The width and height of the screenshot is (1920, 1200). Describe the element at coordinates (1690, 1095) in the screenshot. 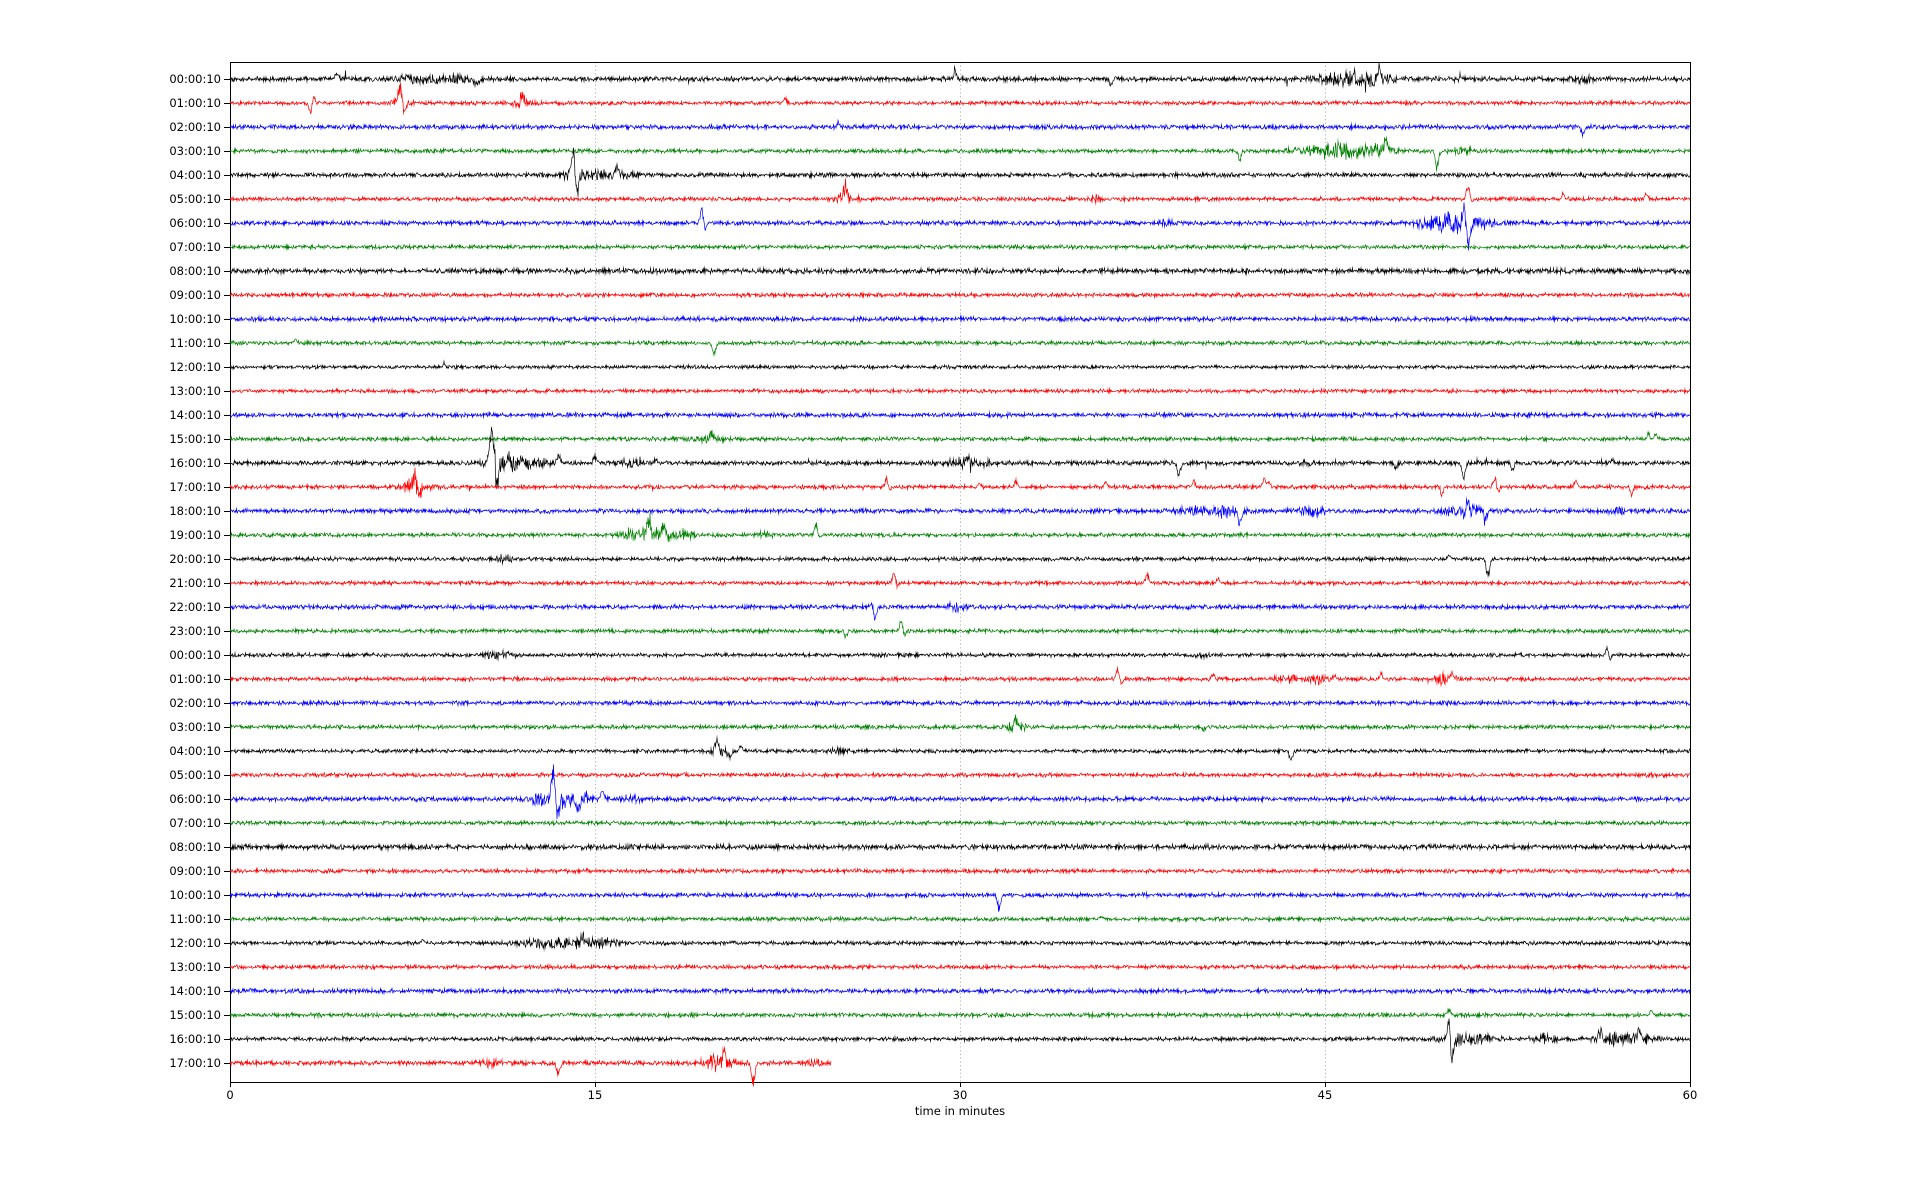

I see `x-tick-label: 60` at that location.